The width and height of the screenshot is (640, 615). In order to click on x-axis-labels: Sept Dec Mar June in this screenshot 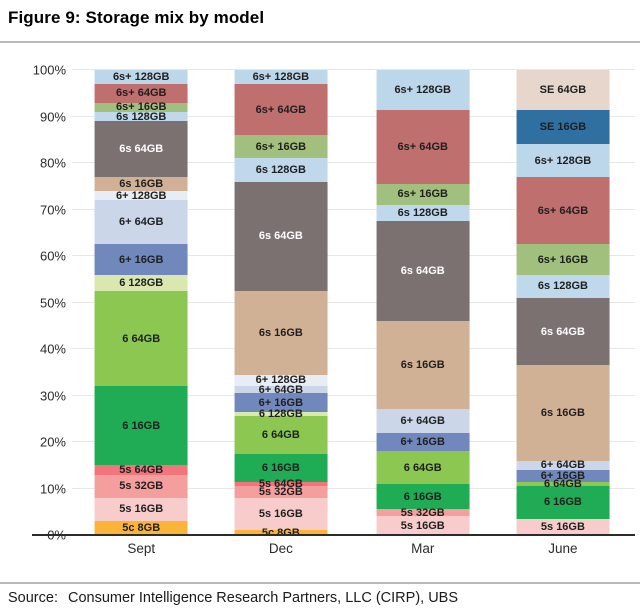, I will do `click(353, 551)`.